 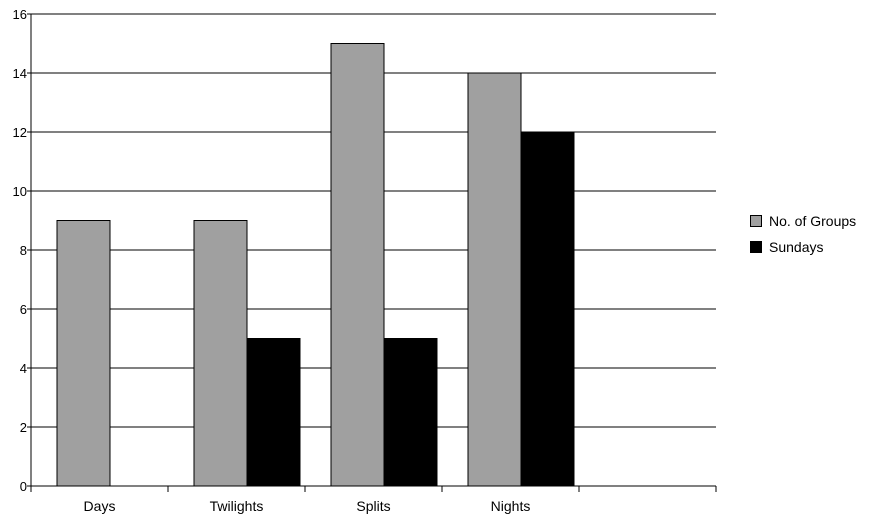 What do you see at coordinates (357, 265) in the screenshot?
I see `bar-groups-splits` at bounding box center [357, 265].